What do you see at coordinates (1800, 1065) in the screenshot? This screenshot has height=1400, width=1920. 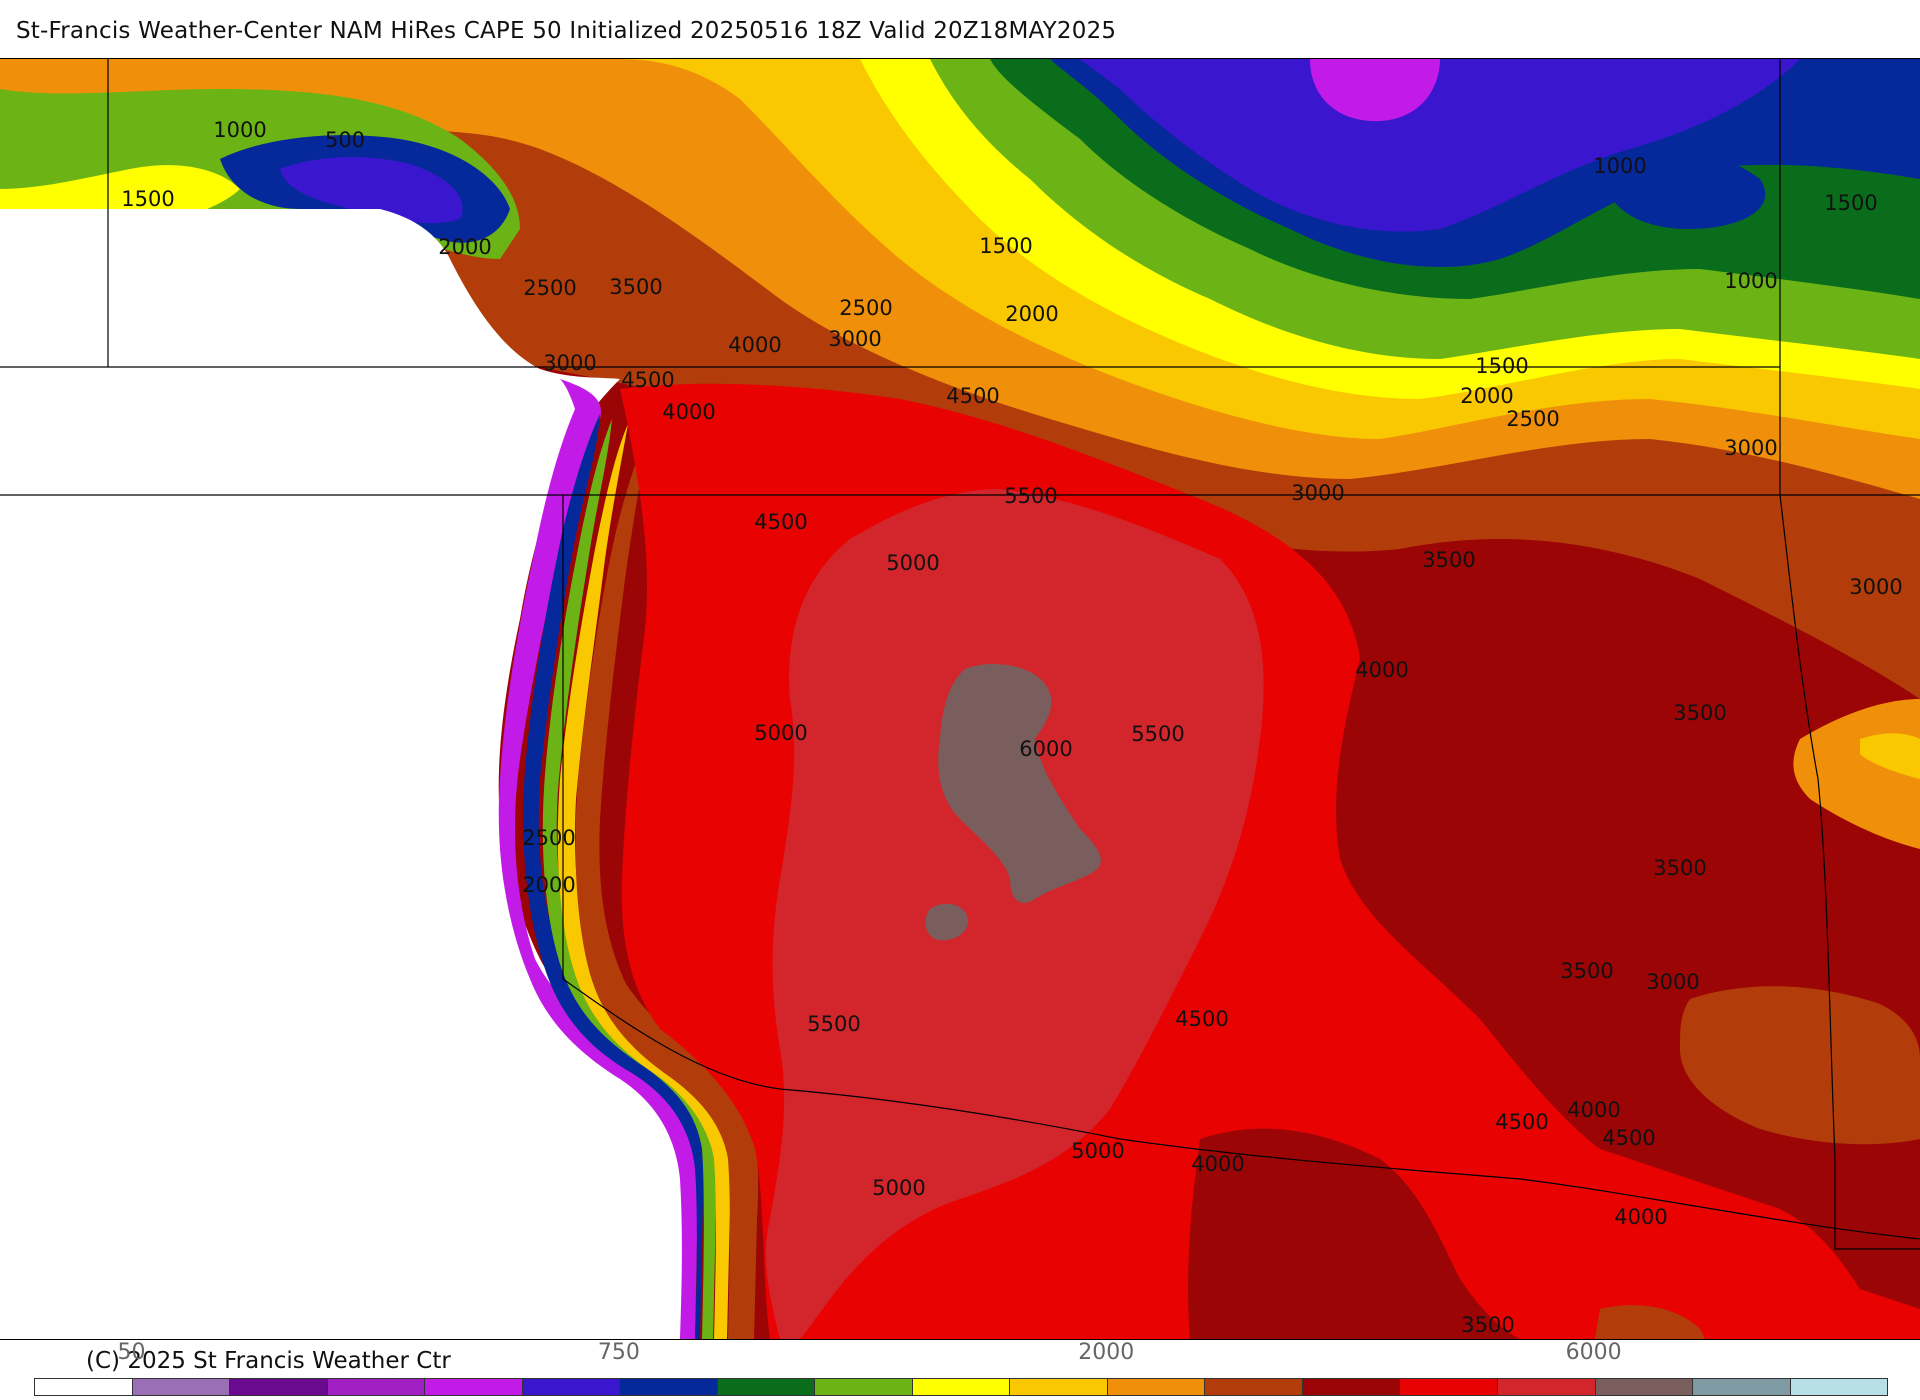 I see `cape-fill-3000-se` at bounding box center [1800, 1065].